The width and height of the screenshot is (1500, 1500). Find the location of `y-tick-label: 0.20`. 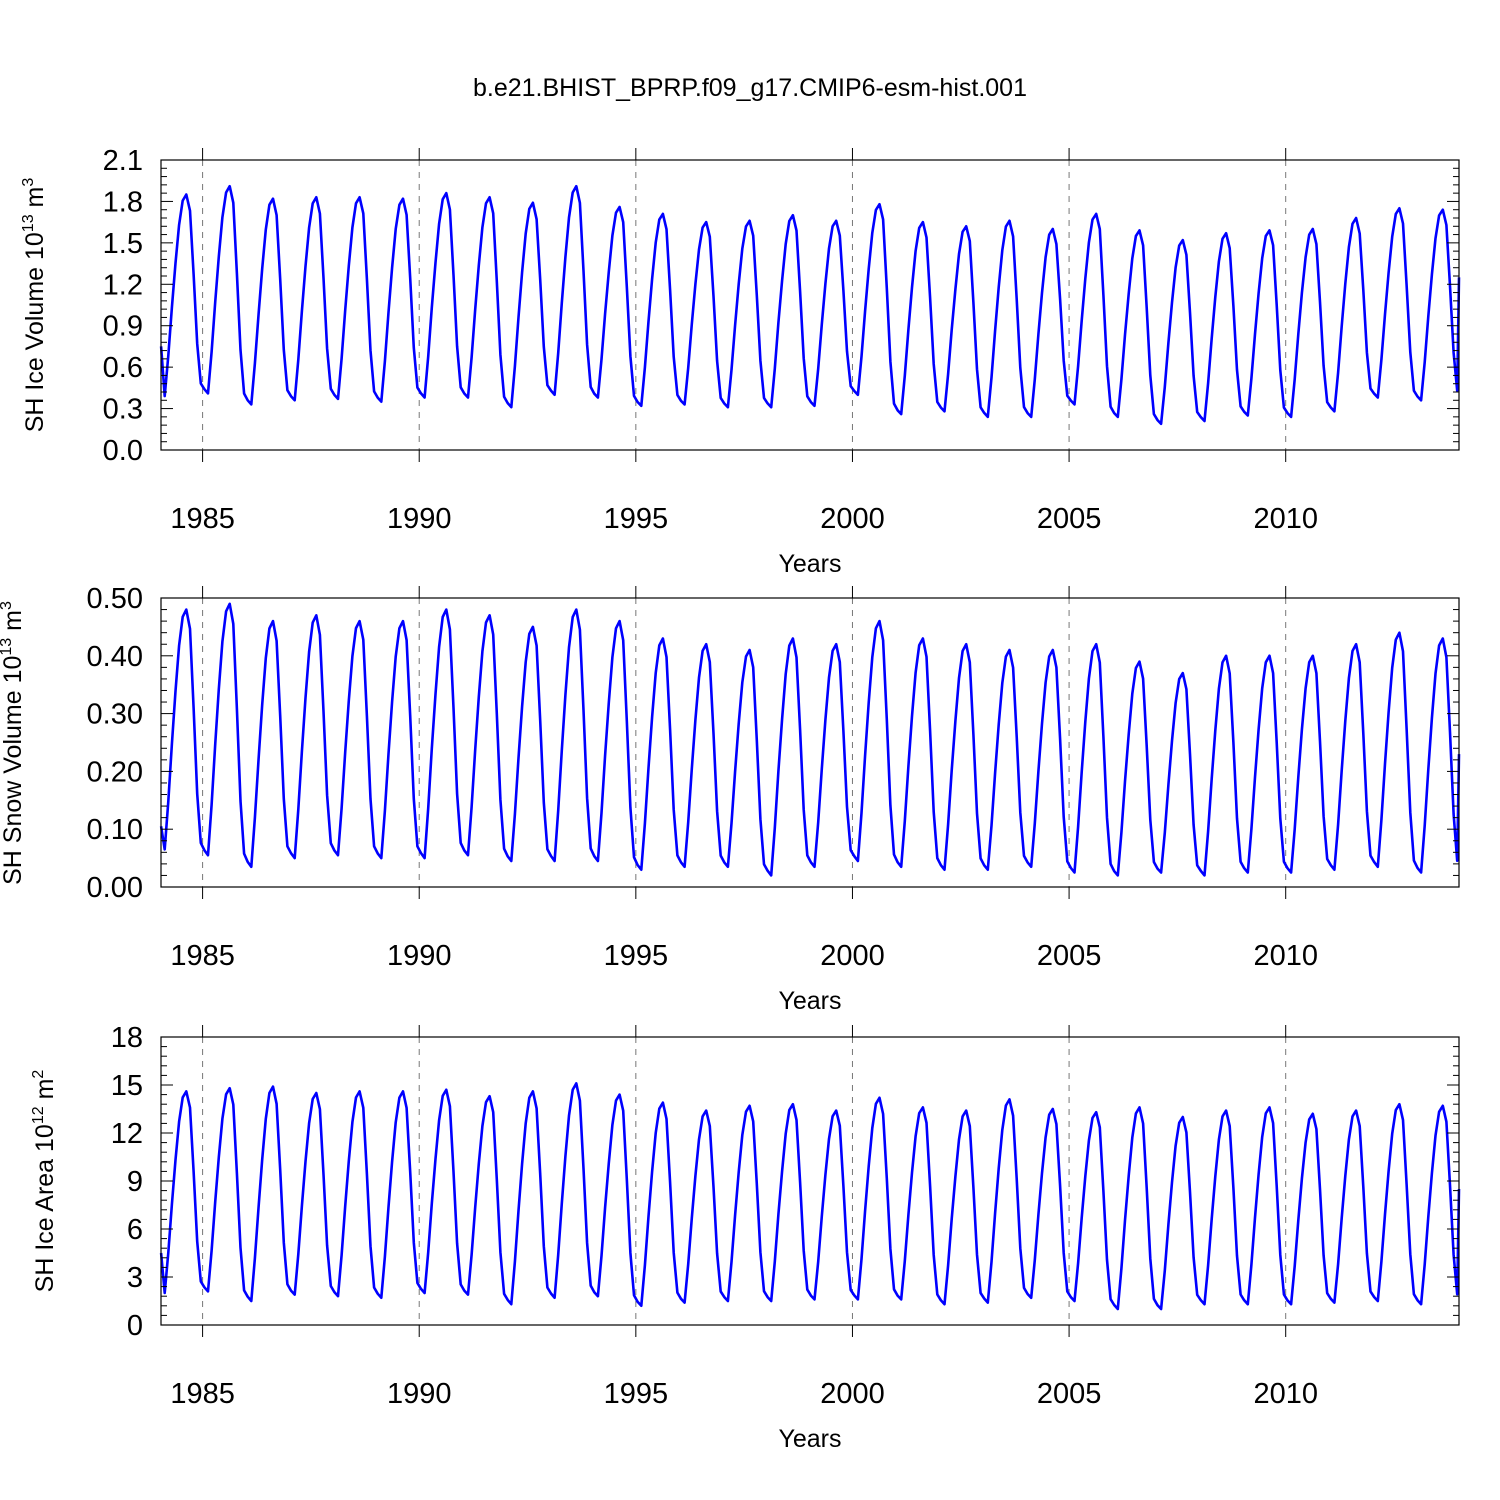

y-tick-label: 0.20 is located at coordinates (115, 772).